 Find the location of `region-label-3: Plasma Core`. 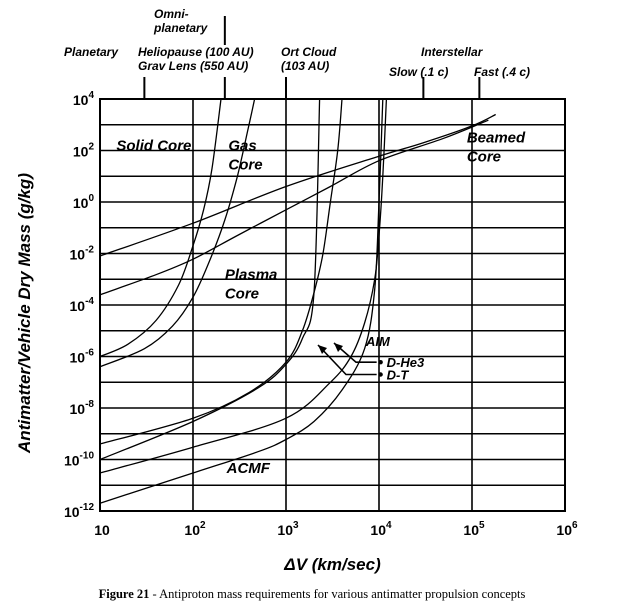

region-label-3: Plasma Core is located at coordinates (251, 284).